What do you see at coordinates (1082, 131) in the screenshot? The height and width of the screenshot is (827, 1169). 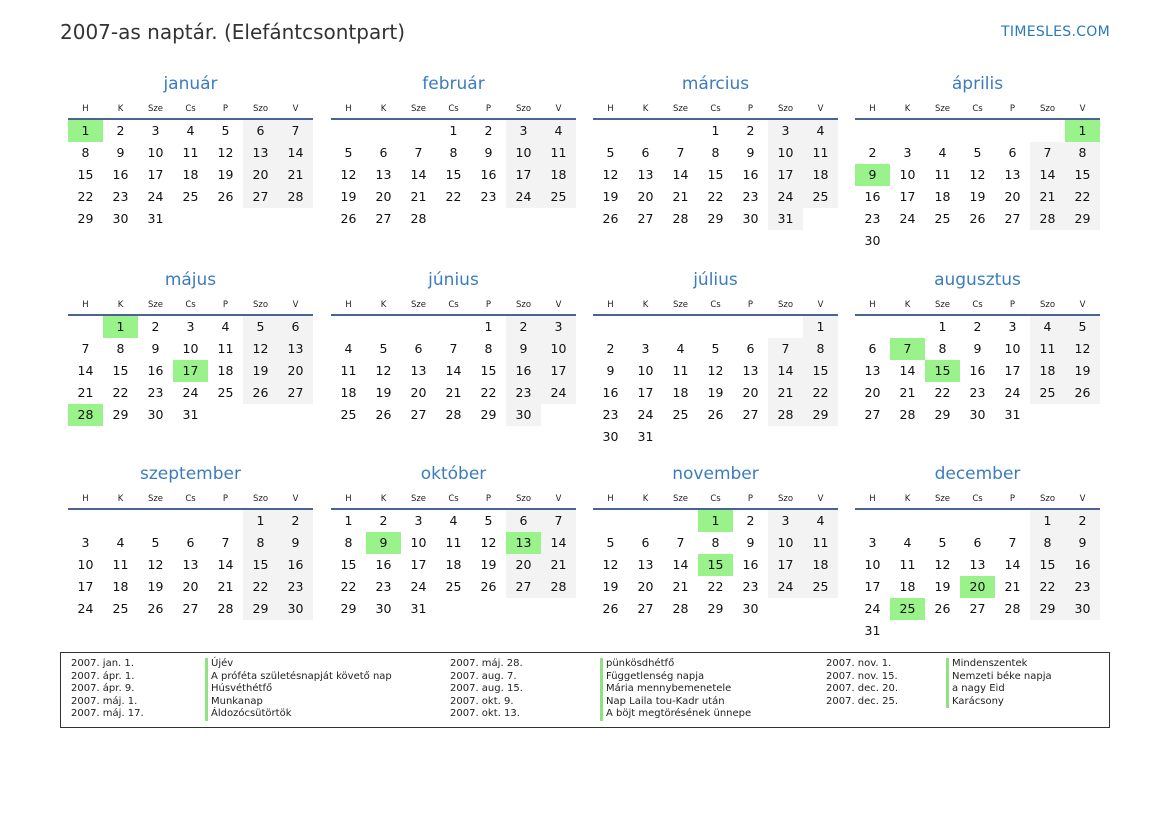 I see `holiday-day-cell: 1` at bounding box center [1082, 131].